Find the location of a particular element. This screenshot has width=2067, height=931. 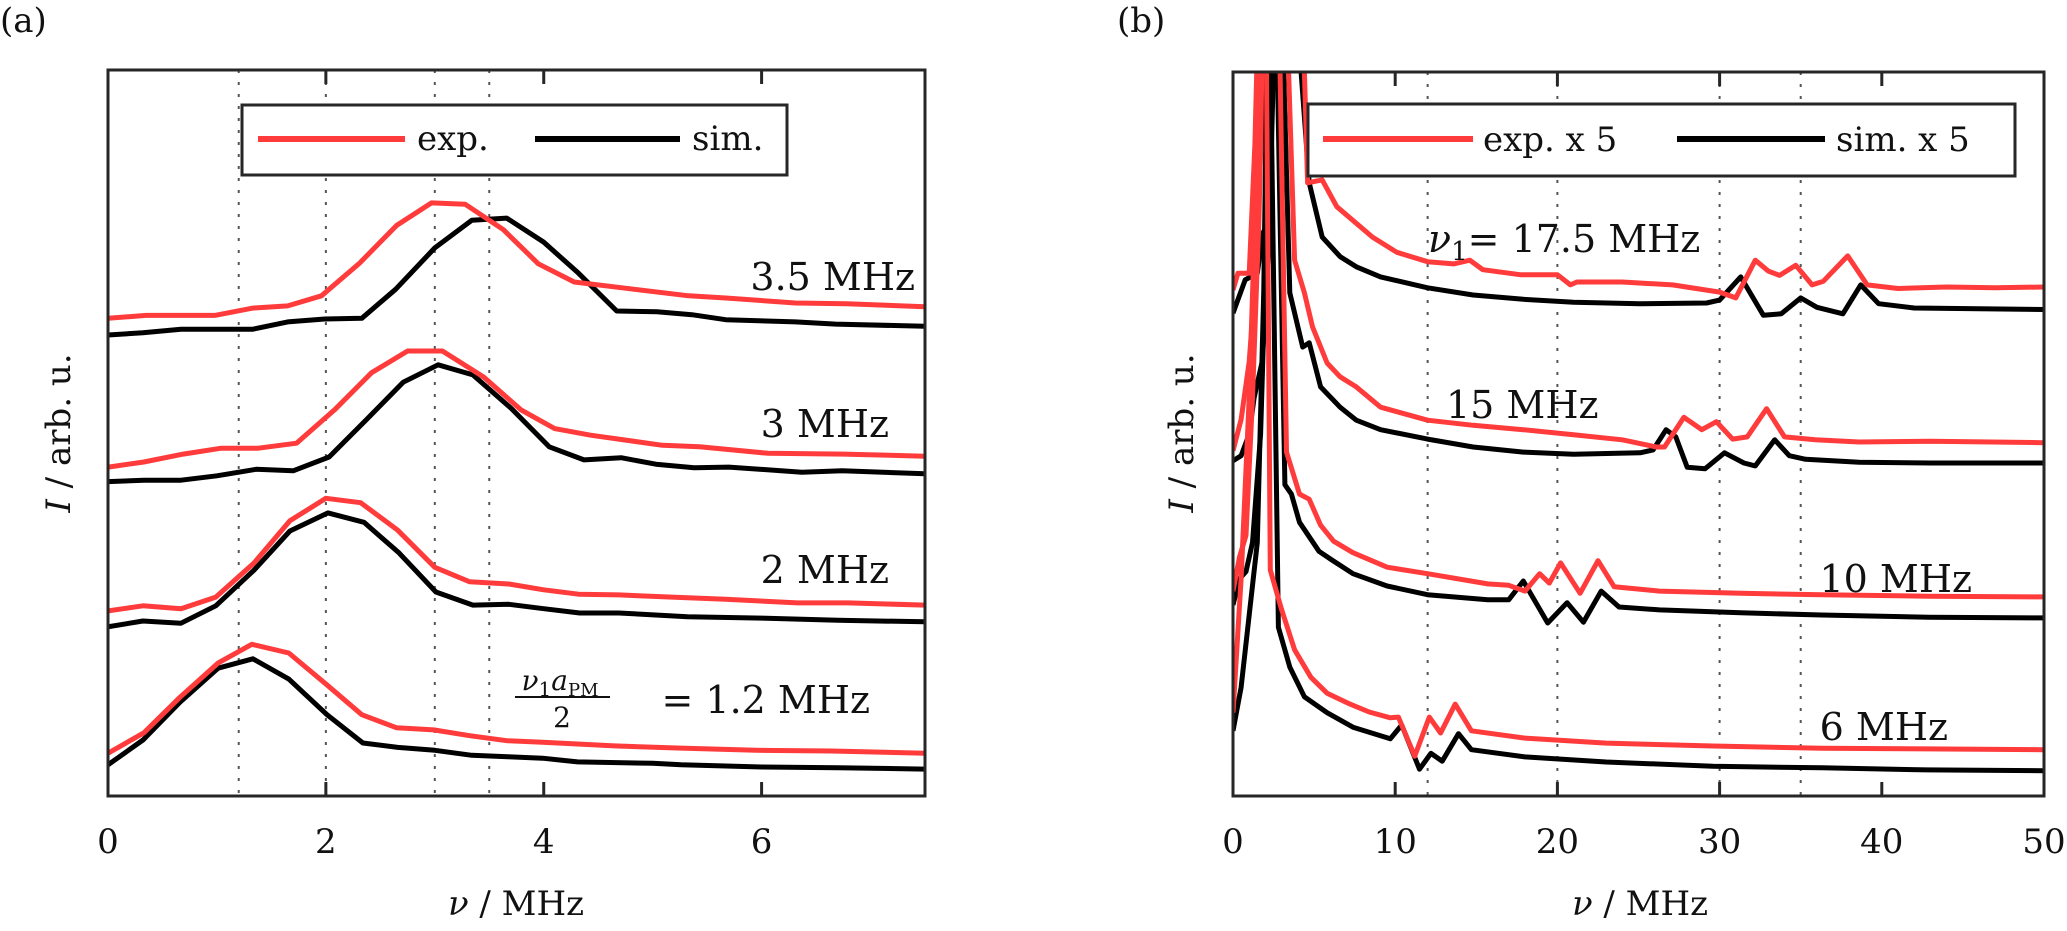

curve-label-6: 6 MHz is located at coordinates (1884, 727).